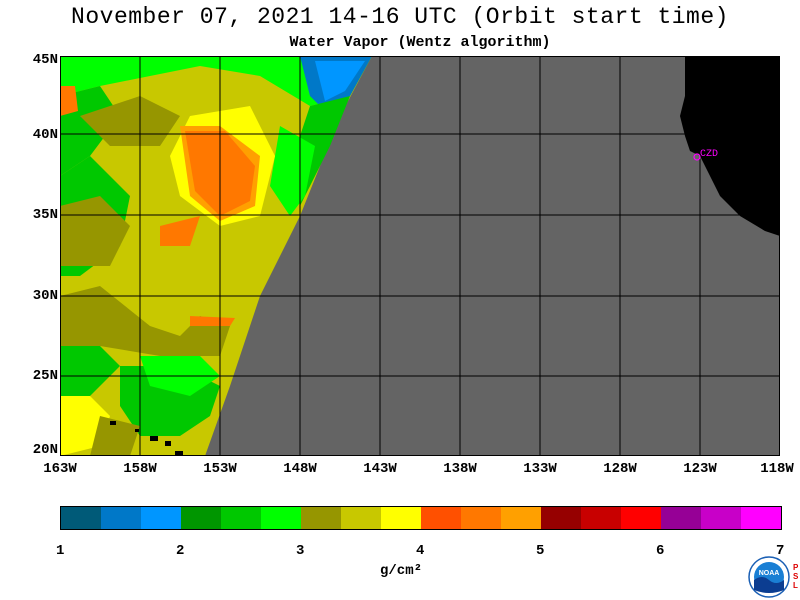 This screenshot has height=600, width=800. Describe the element at coordinates (401, 571) in the screenshot. I see `colorbar-units: g/cm²` at that location.